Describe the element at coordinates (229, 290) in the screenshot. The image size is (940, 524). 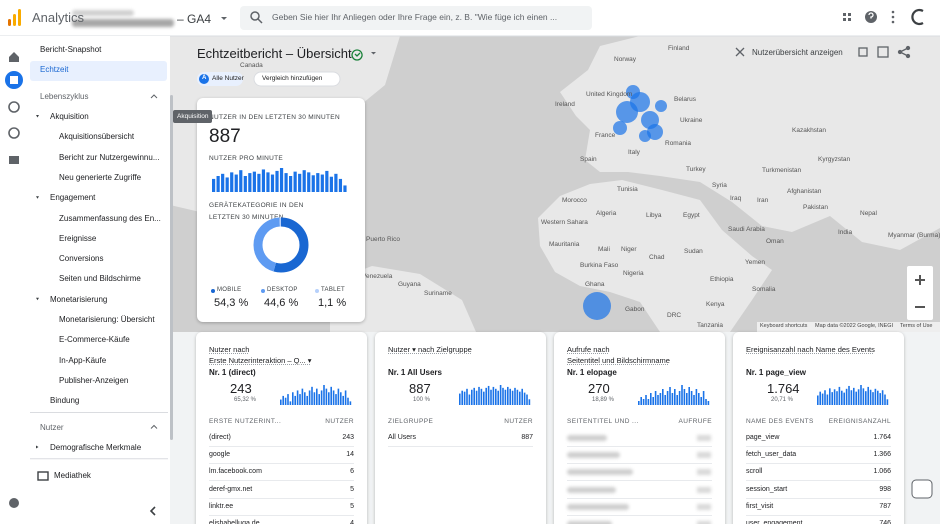
I see `legend-name: MOBILE` at that location.